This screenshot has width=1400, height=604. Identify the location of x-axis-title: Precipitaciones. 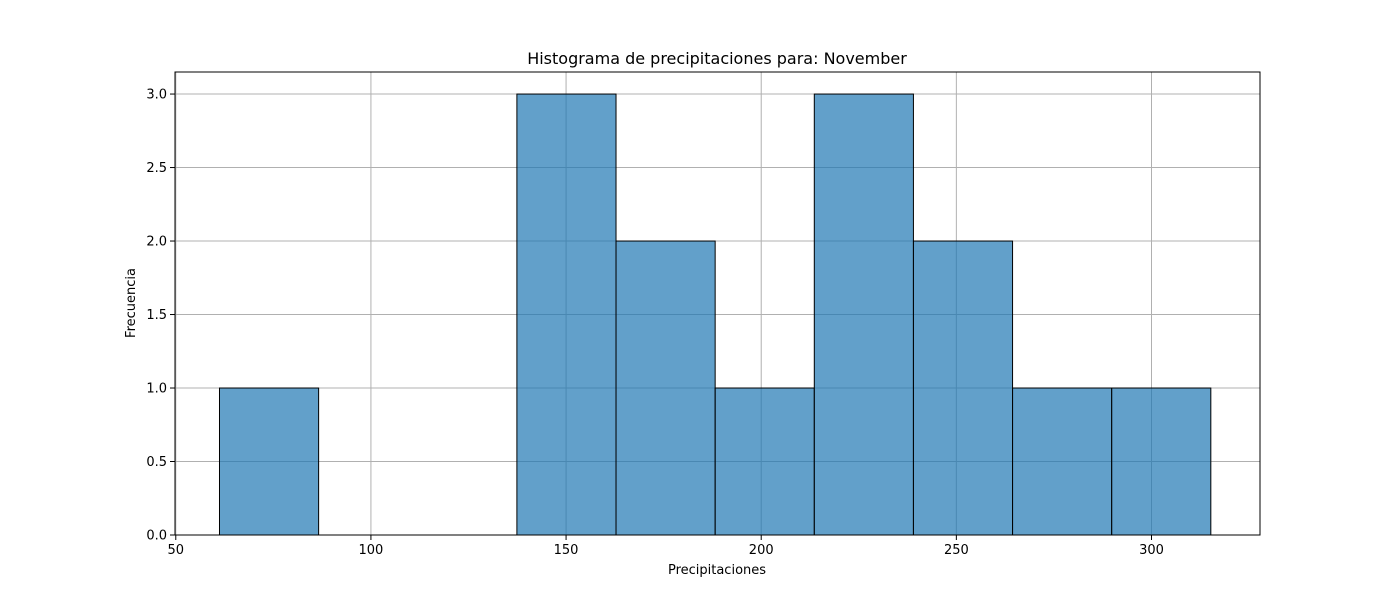
(717, 570).